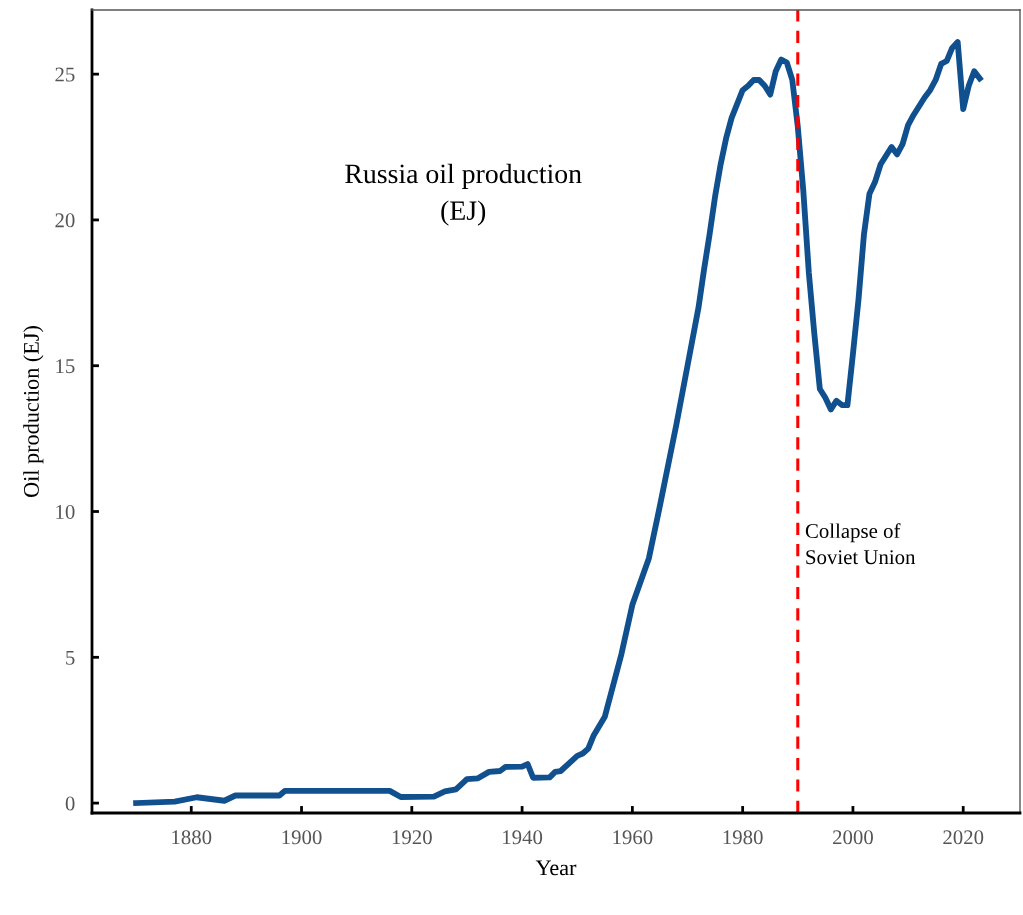  I want to click on x-tick-label: 1940, so click(523, 837).